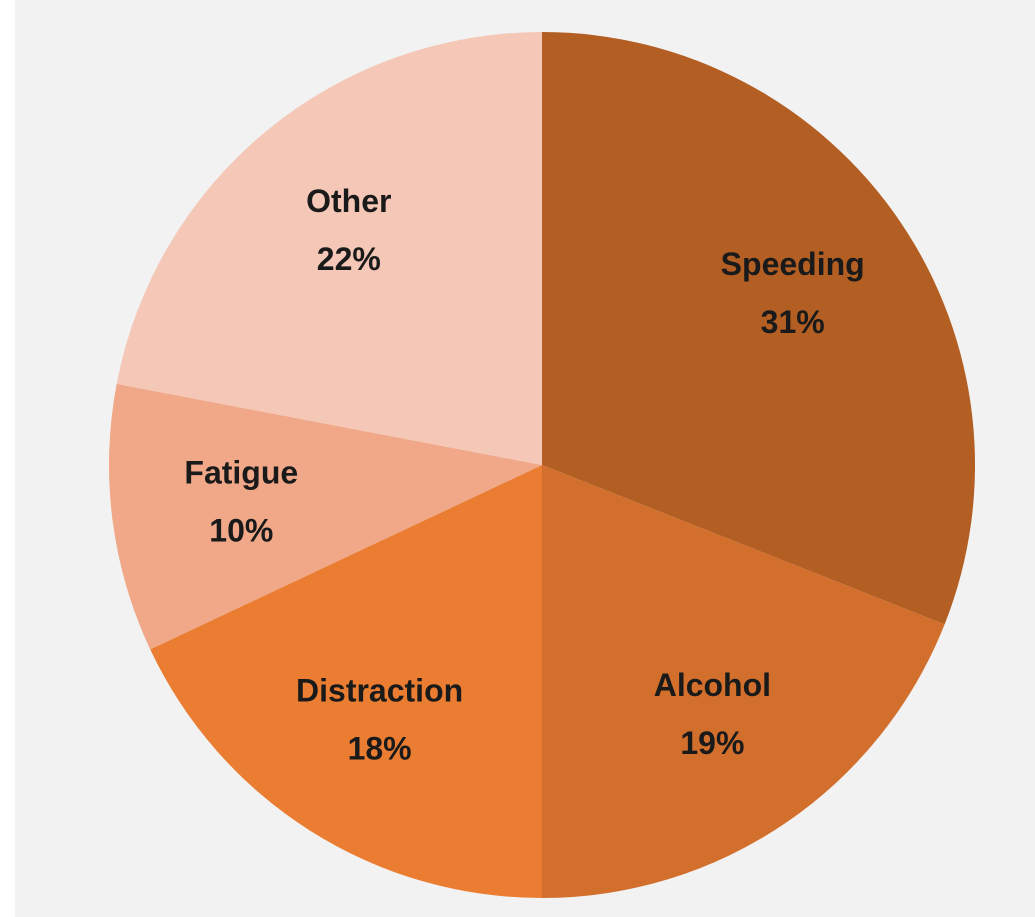 This screenshot has height=917, width=1035. I want to click on slice-value-label: 19%, so click(712, 743).